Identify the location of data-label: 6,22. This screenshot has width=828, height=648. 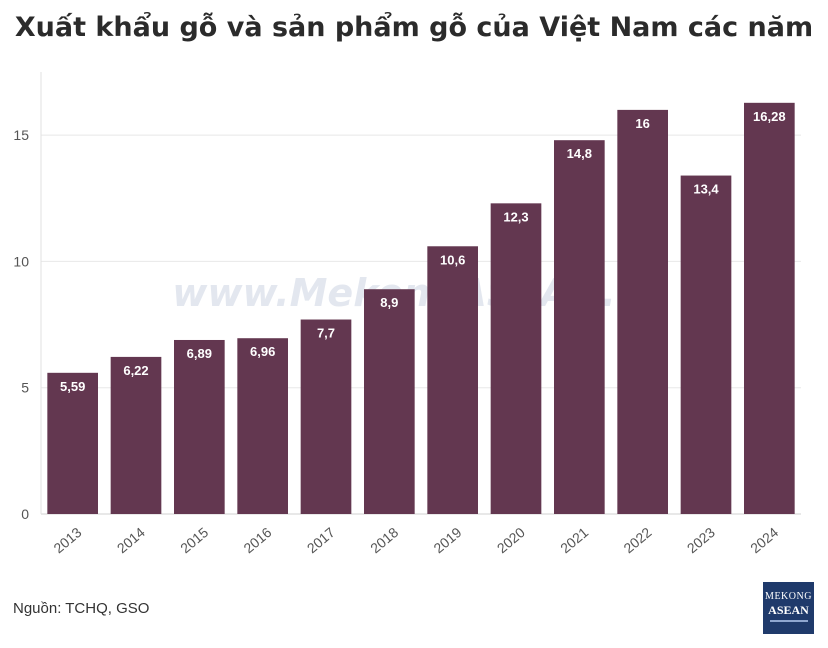
(135, 370).